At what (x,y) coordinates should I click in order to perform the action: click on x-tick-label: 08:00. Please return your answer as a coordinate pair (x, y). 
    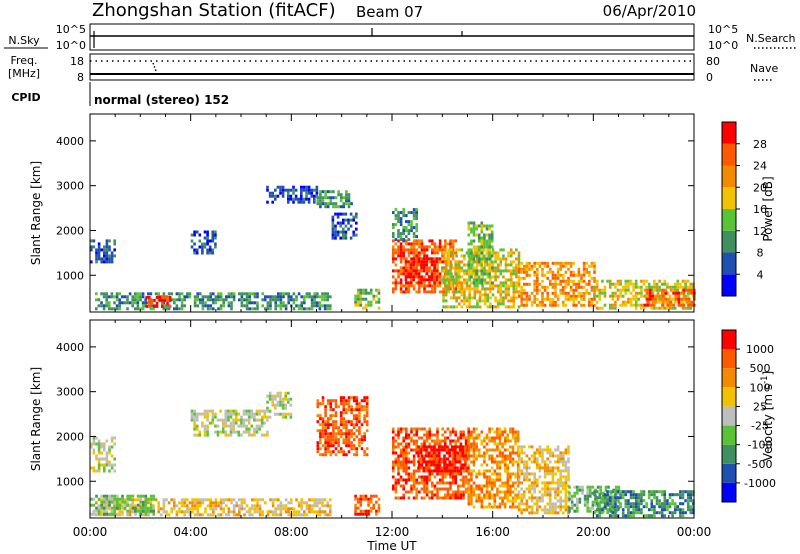
    Looking at the image, I should click on (291, 532).